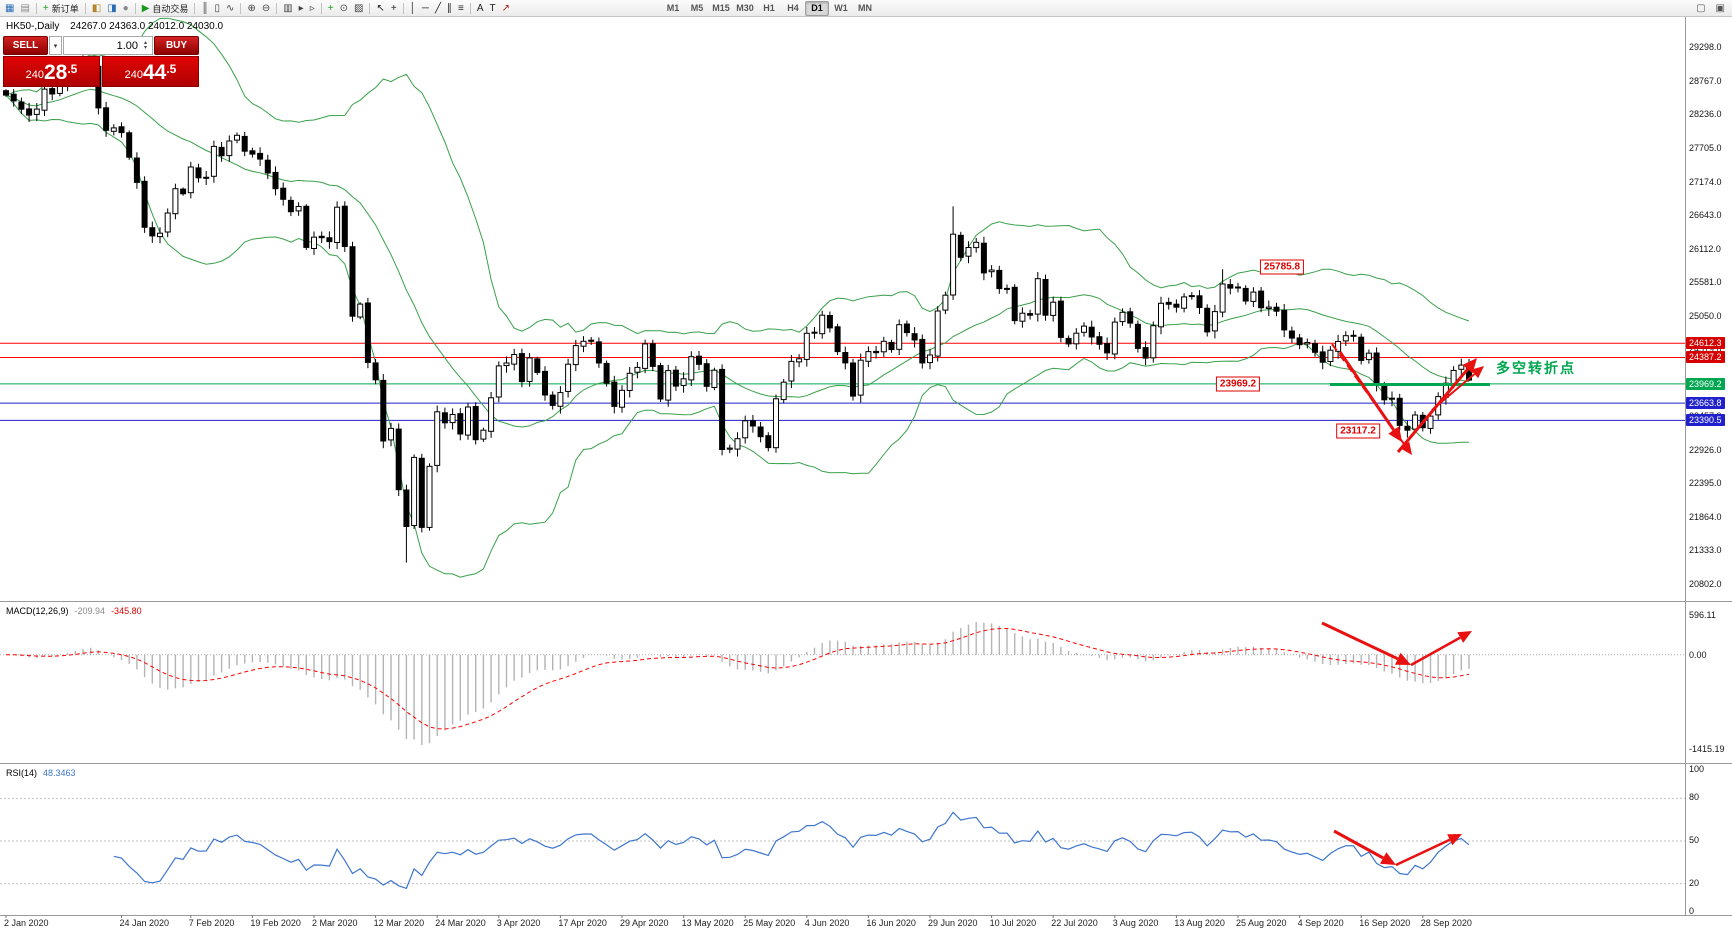 The image size is (1732, 938). What do you see at coordinates (480, 8) in the screenshot?
I see `text-icon: A` at bounding box center [480, 8].